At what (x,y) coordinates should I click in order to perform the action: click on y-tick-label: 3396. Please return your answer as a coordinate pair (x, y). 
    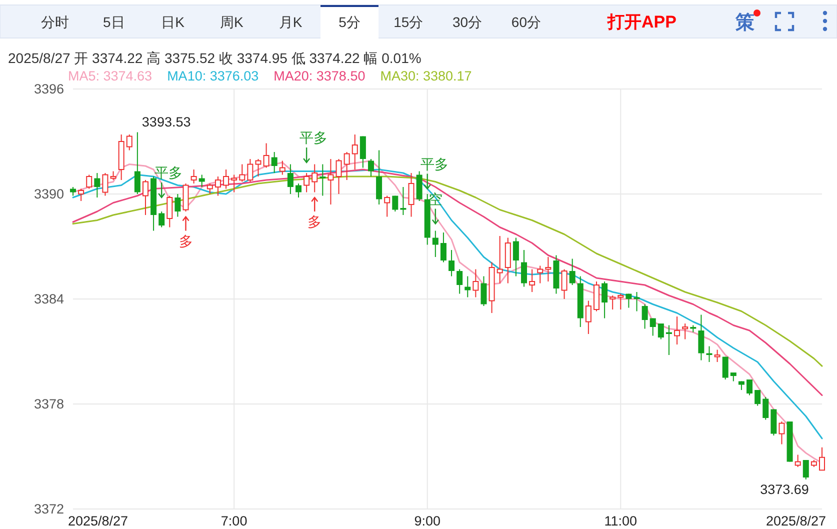
    Looking at the image, I should click on (49, 89).